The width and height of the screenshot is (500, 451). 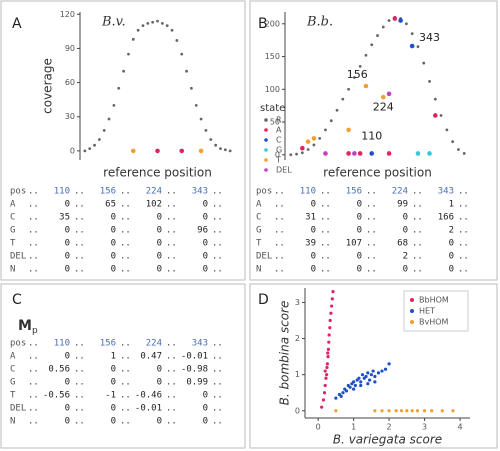 I want to click on legend-label: DEL, so click(x=284, y=170).